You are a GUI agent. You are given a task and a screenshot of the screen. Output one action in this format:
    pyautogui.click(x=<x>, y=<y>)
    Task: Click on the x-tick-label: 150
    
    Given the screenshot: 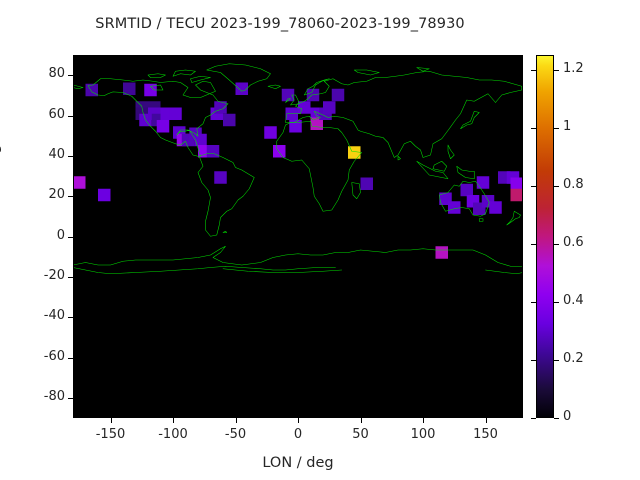 What is the action you would take?
    pyautogui.click(x=485, y=434)
    